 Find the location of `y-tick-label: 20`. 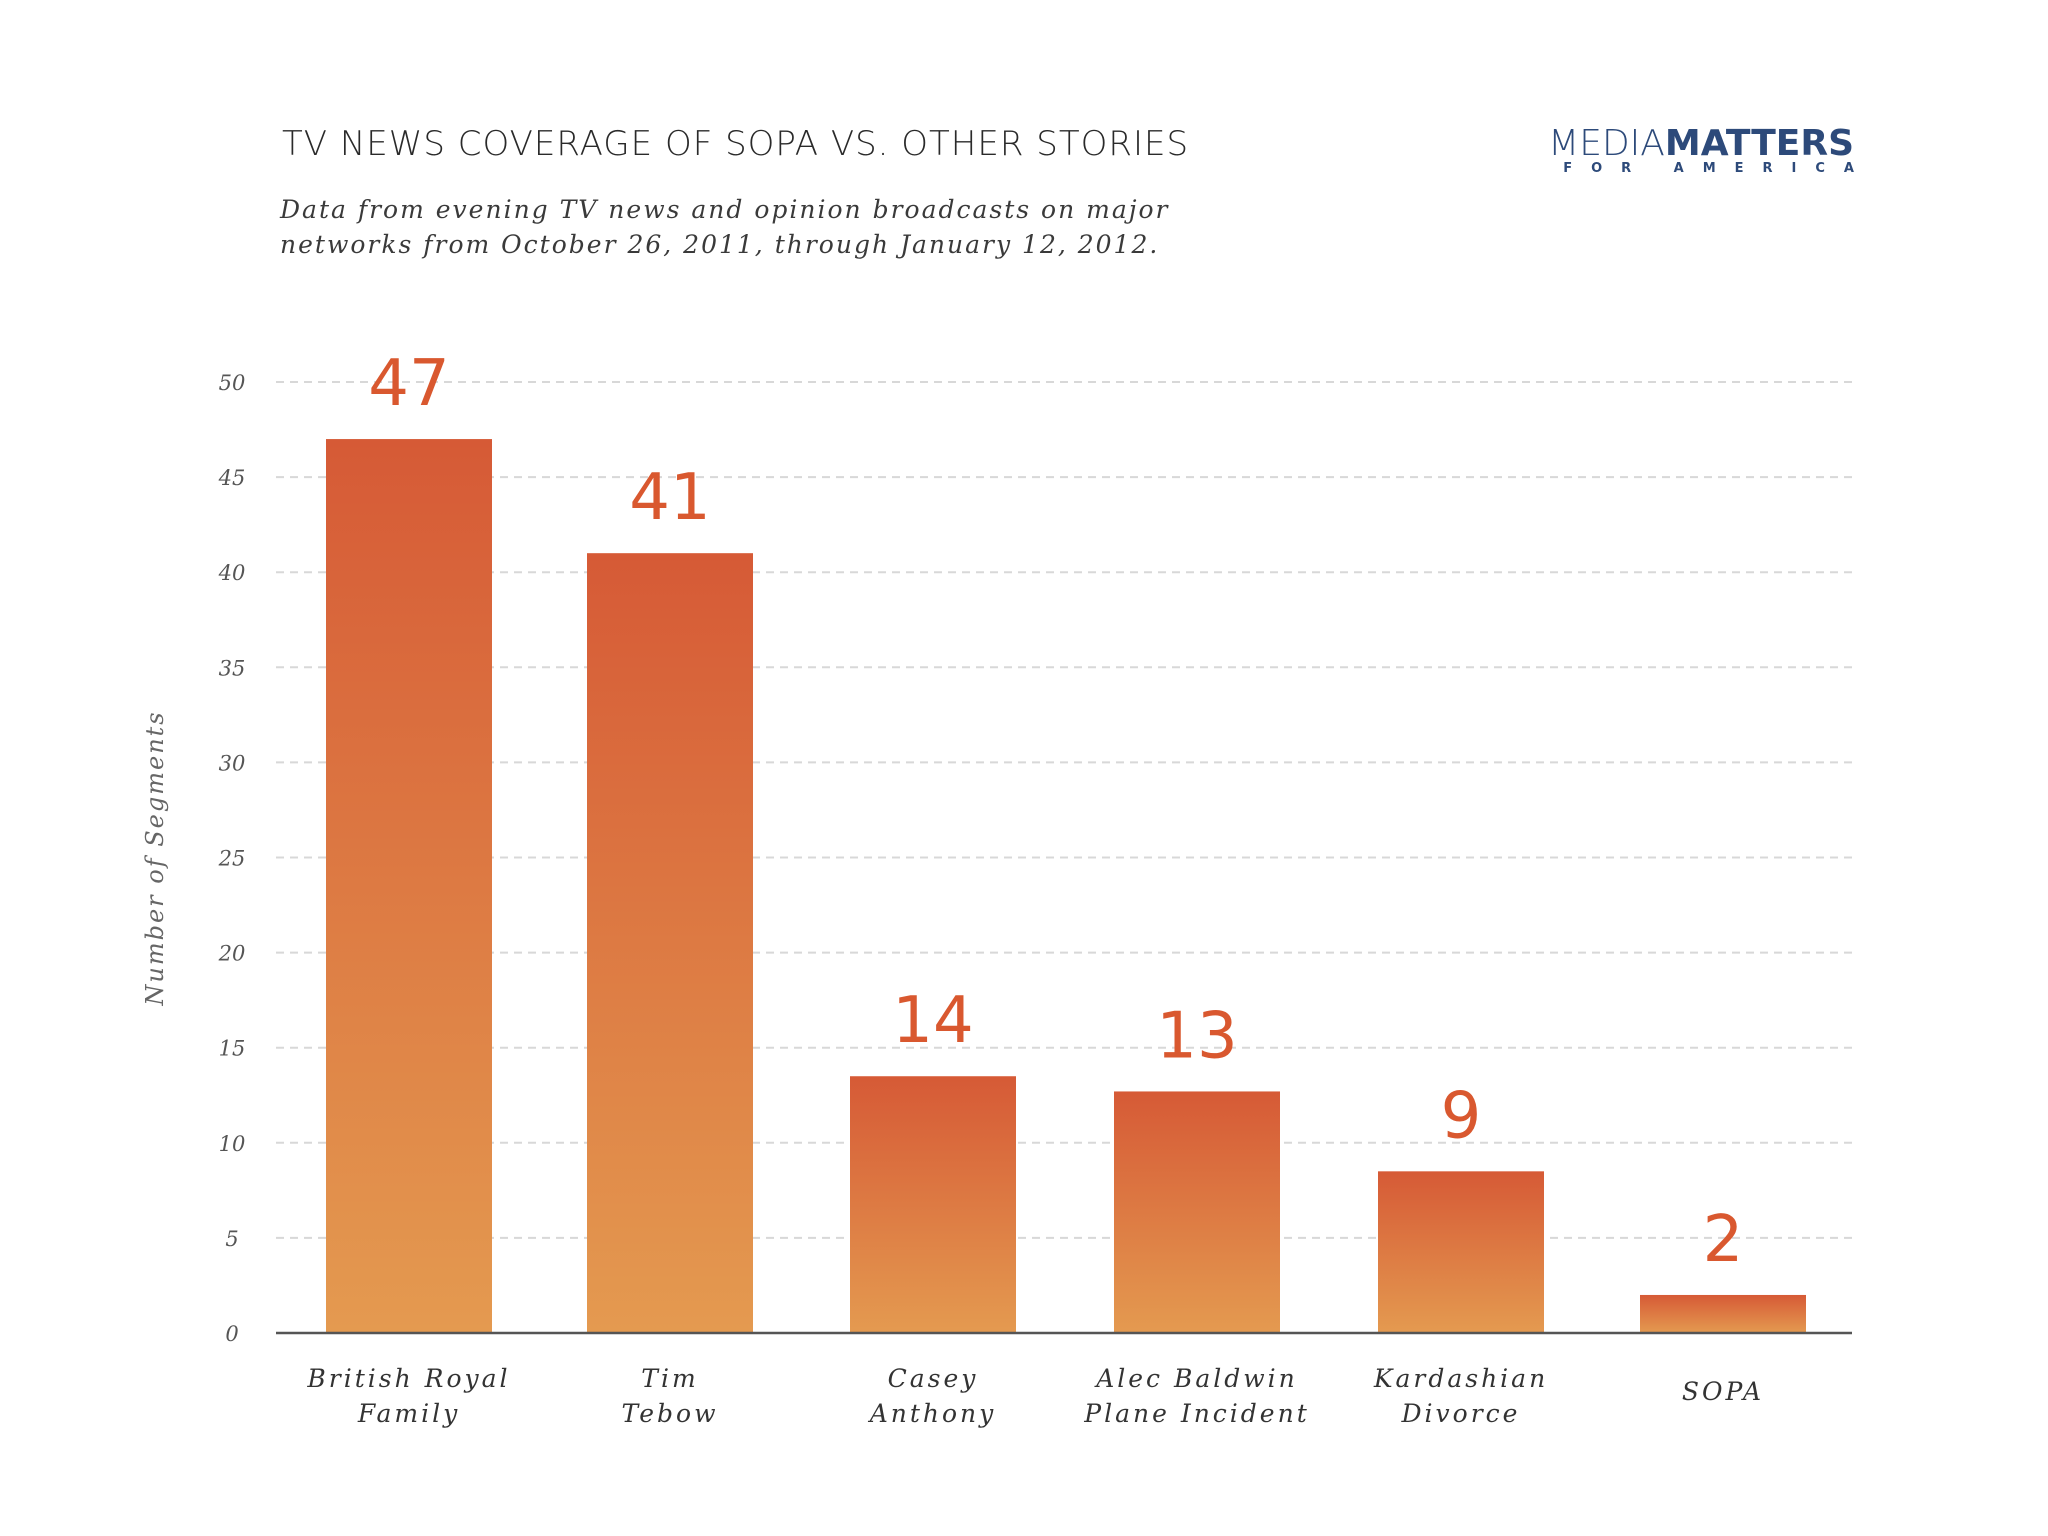

y-tick-label: 20 is located at coordinates (232, 954).